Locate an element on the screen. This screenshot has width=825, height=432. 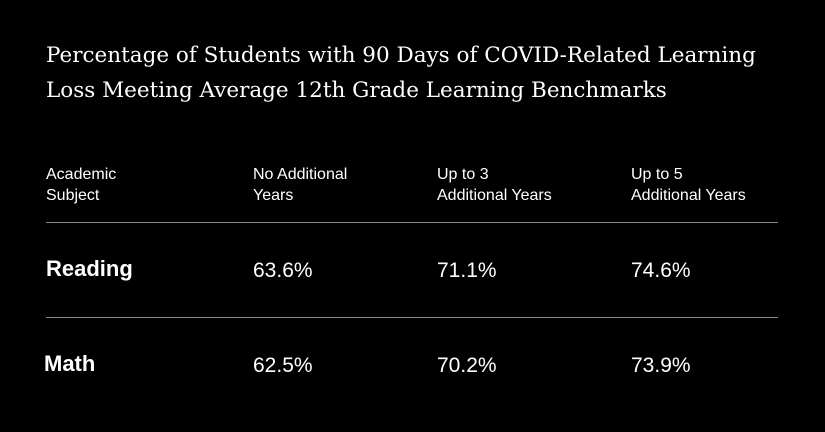
column-header-up-to-3-years: Up to 3 Additional Years is located at coordinates (494, 185).